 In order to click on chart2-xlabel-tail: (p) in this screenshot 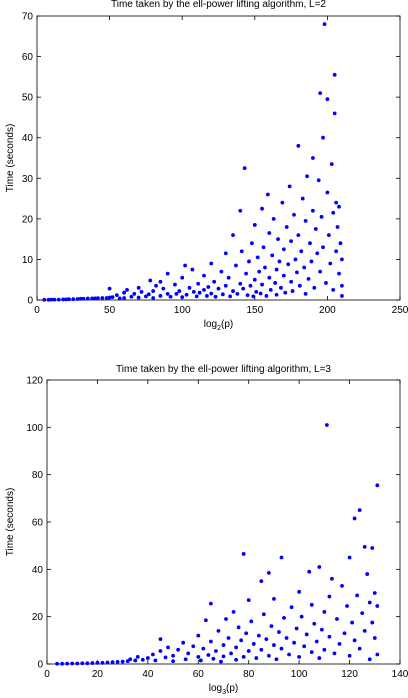, I will do `click(232, 688)`.